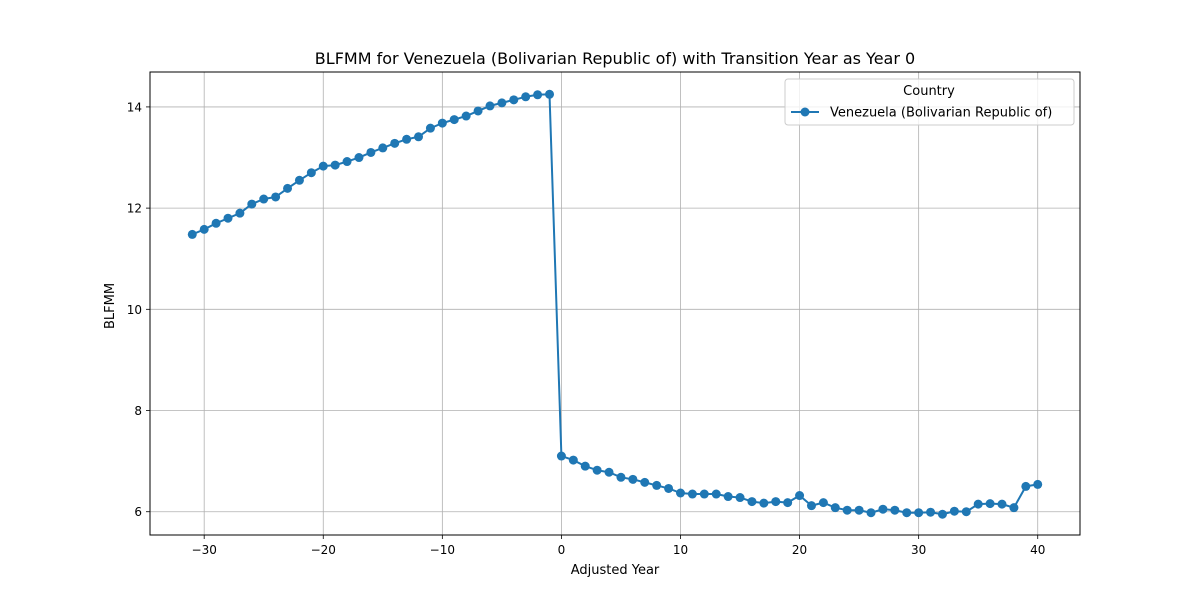 This screenshot has height=600, width=1200. I want to click on legend-title: Country, so click(929, 91).